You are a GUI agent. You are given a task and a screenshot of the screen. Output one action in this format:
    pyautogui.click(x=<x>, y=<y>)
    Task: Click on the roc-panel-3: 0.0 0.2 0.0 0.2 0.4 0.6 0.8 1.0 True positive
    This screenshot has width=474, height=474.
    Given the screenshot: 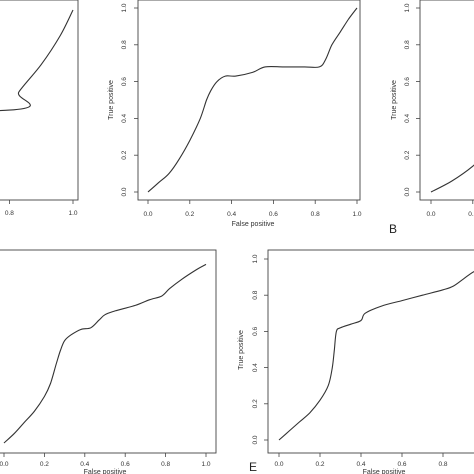 What is the action you would take?
    pyautogui.click(x=432, y=109)
    